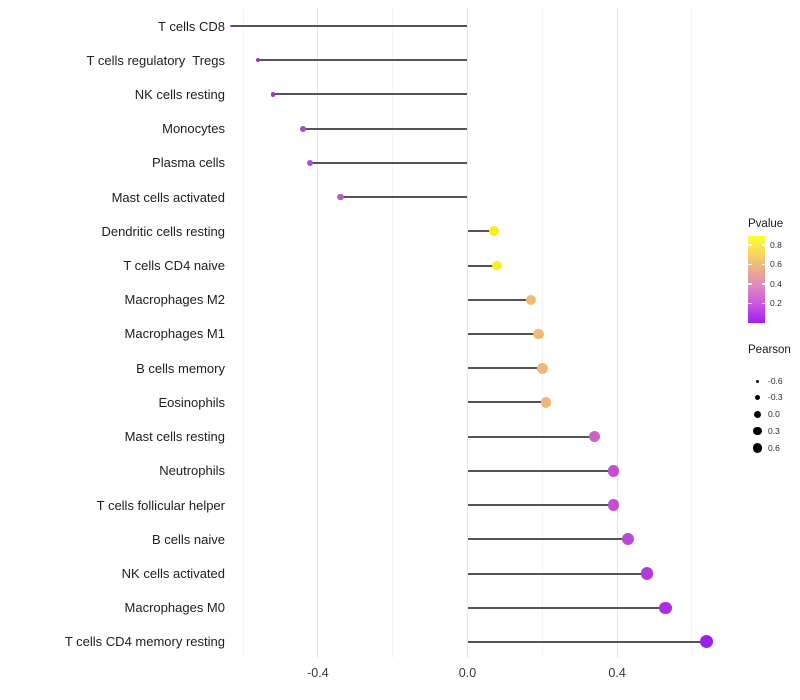 This screenshot has width=800, height=700. I want to click on y-axis-label: Macrophages M0, so click(174, 608).